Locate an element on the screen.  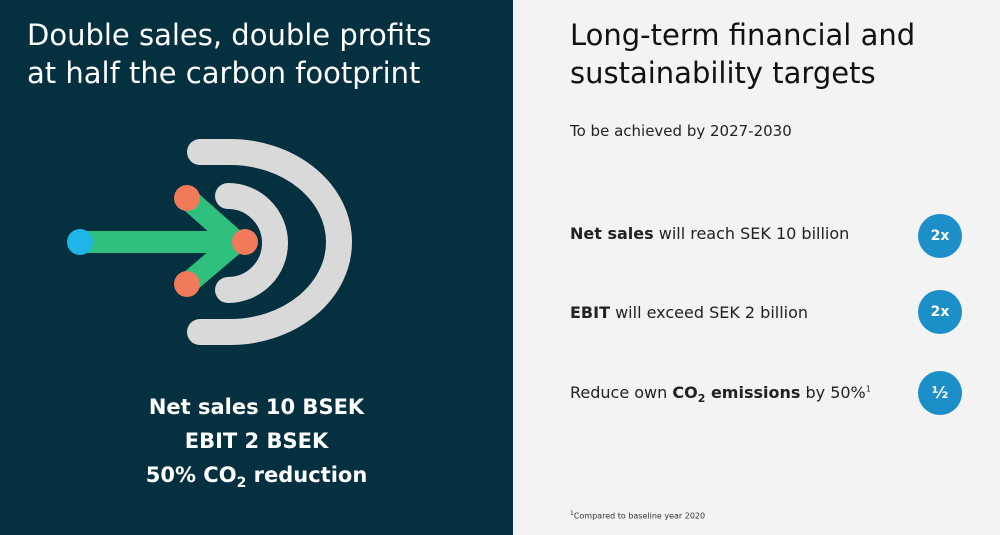
text: Compared to baseline year 2020 is located at coordinates (639, 516).